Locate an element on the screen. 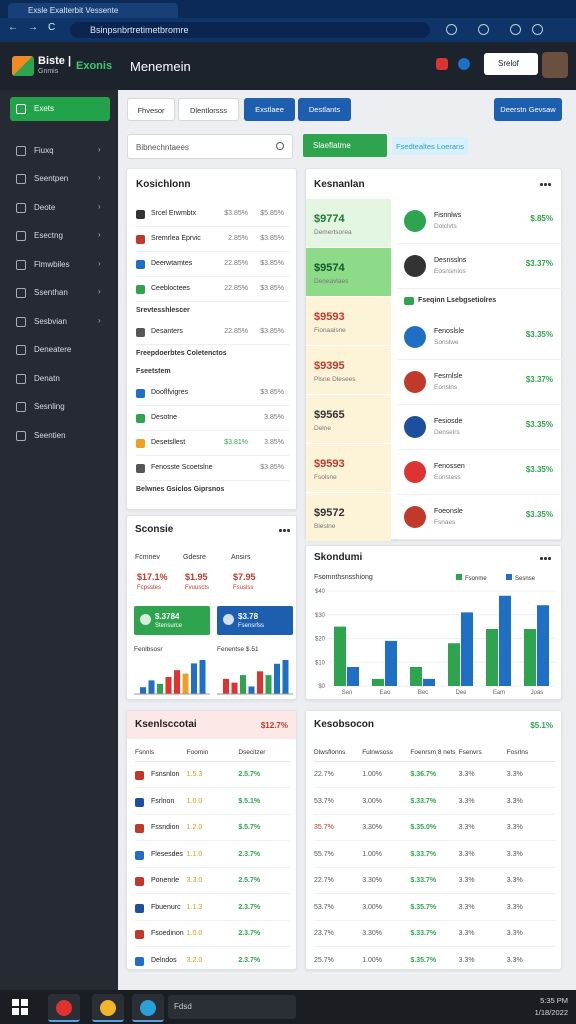 The image size is (576, 1024). search-box: Bibnechntaees is located at coordinates (210, 146).